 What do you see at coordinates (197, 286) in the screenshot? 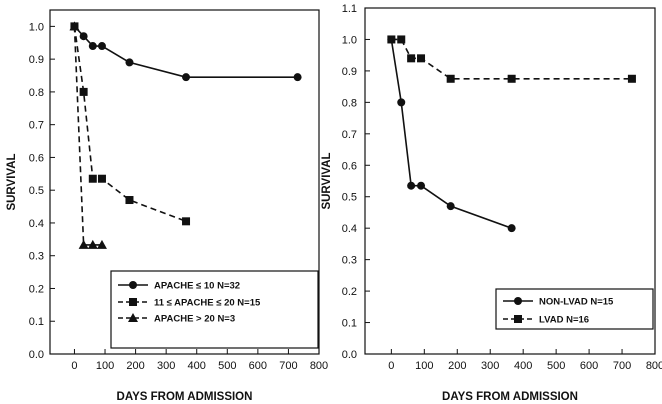
I see `legend-label: APACHE ≤ 10 N=32` at bounding box center [197, 286].